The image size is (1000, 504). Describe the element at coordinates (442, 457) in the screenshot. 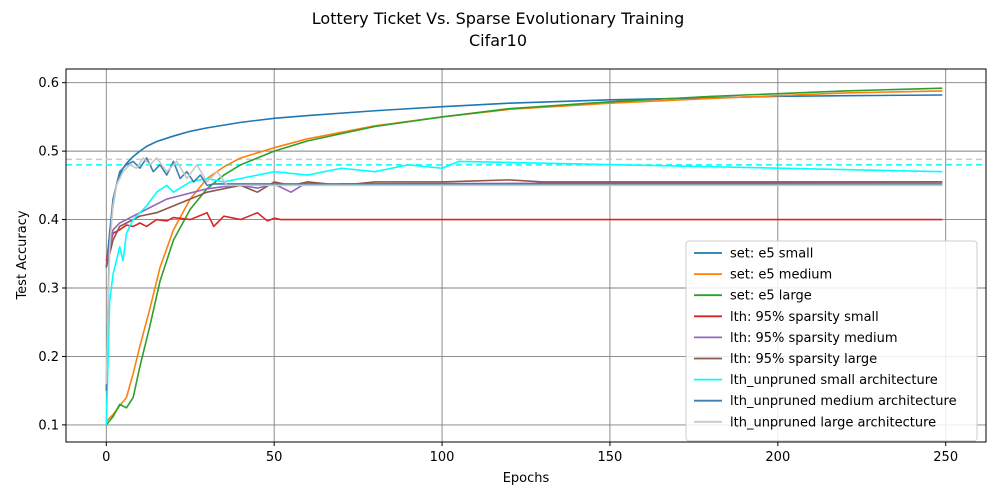

I see `x-tick-label: 100` at that location.